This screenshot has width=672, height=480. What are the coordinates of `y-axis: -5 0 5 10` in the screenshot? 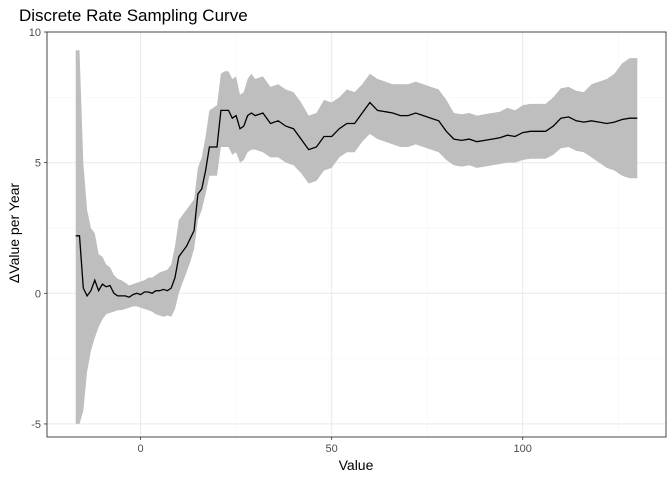 It's located at (38, 229).